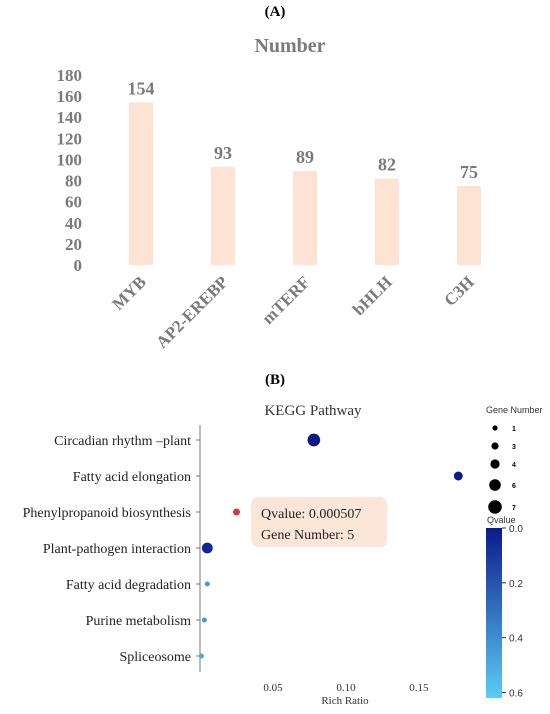 This screenshot has width=550, height=714. I want to click on bar-y-tick-label: 0, so click(78, 265).